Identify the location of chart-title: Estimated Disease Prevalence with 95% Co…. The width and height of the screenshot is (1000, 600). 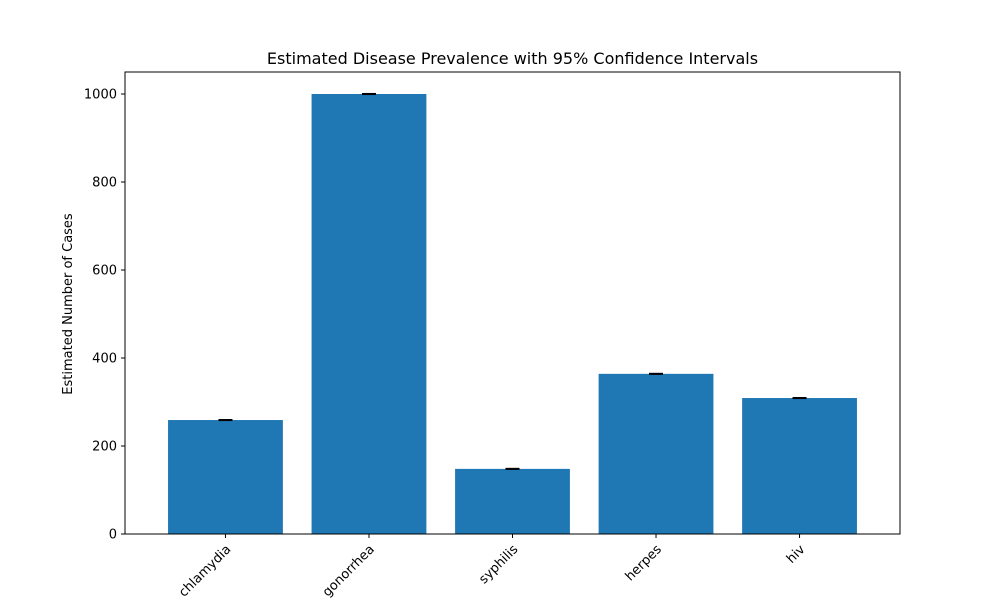
(512, 58).